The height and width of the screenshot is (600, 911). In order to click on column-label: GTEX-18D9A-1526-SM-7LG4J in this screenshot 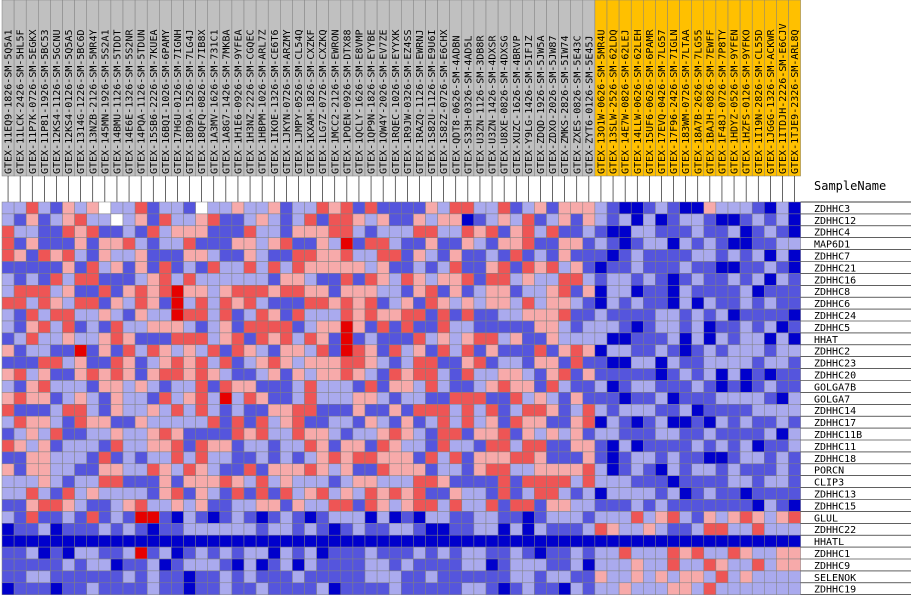, I will do `click(190, 102)`.